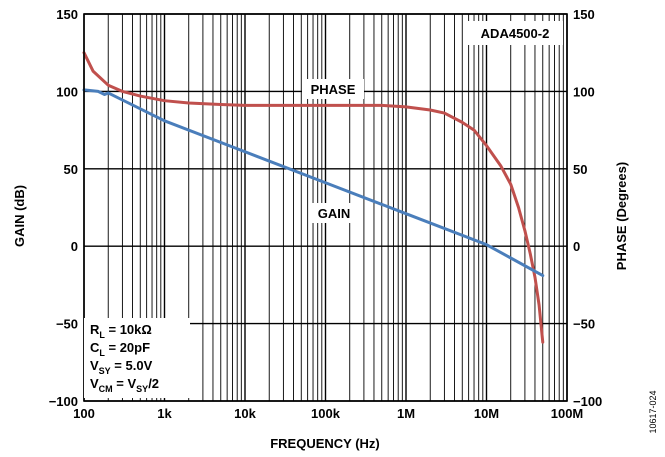 The width and height of the screenshot is (665, 457). I want to click on condition-line: VCM = VSY/2, so click(124, 385).